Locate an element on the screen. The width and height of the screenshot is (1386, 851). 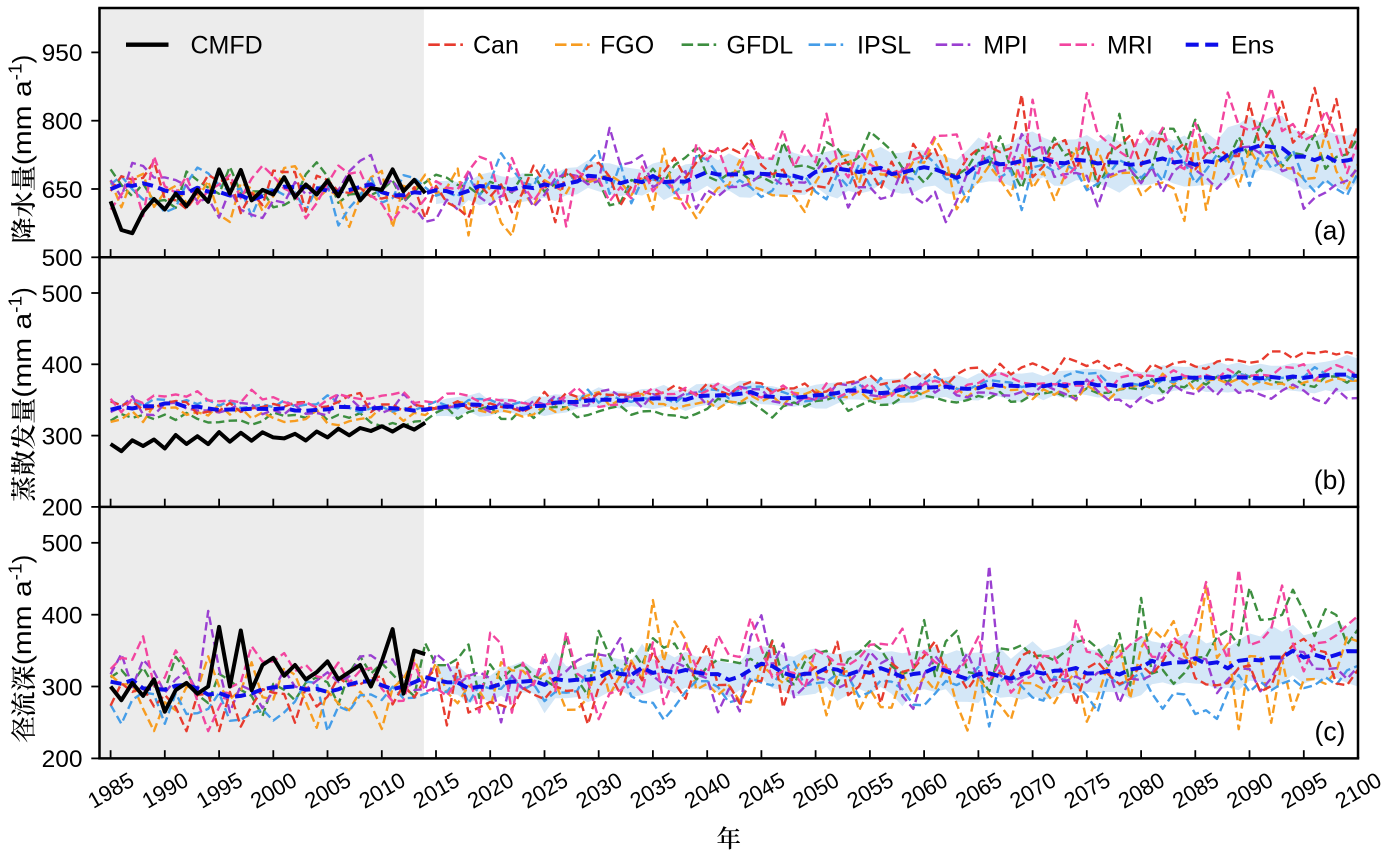
svg-text: 650 is located at coordinates (62, 190).